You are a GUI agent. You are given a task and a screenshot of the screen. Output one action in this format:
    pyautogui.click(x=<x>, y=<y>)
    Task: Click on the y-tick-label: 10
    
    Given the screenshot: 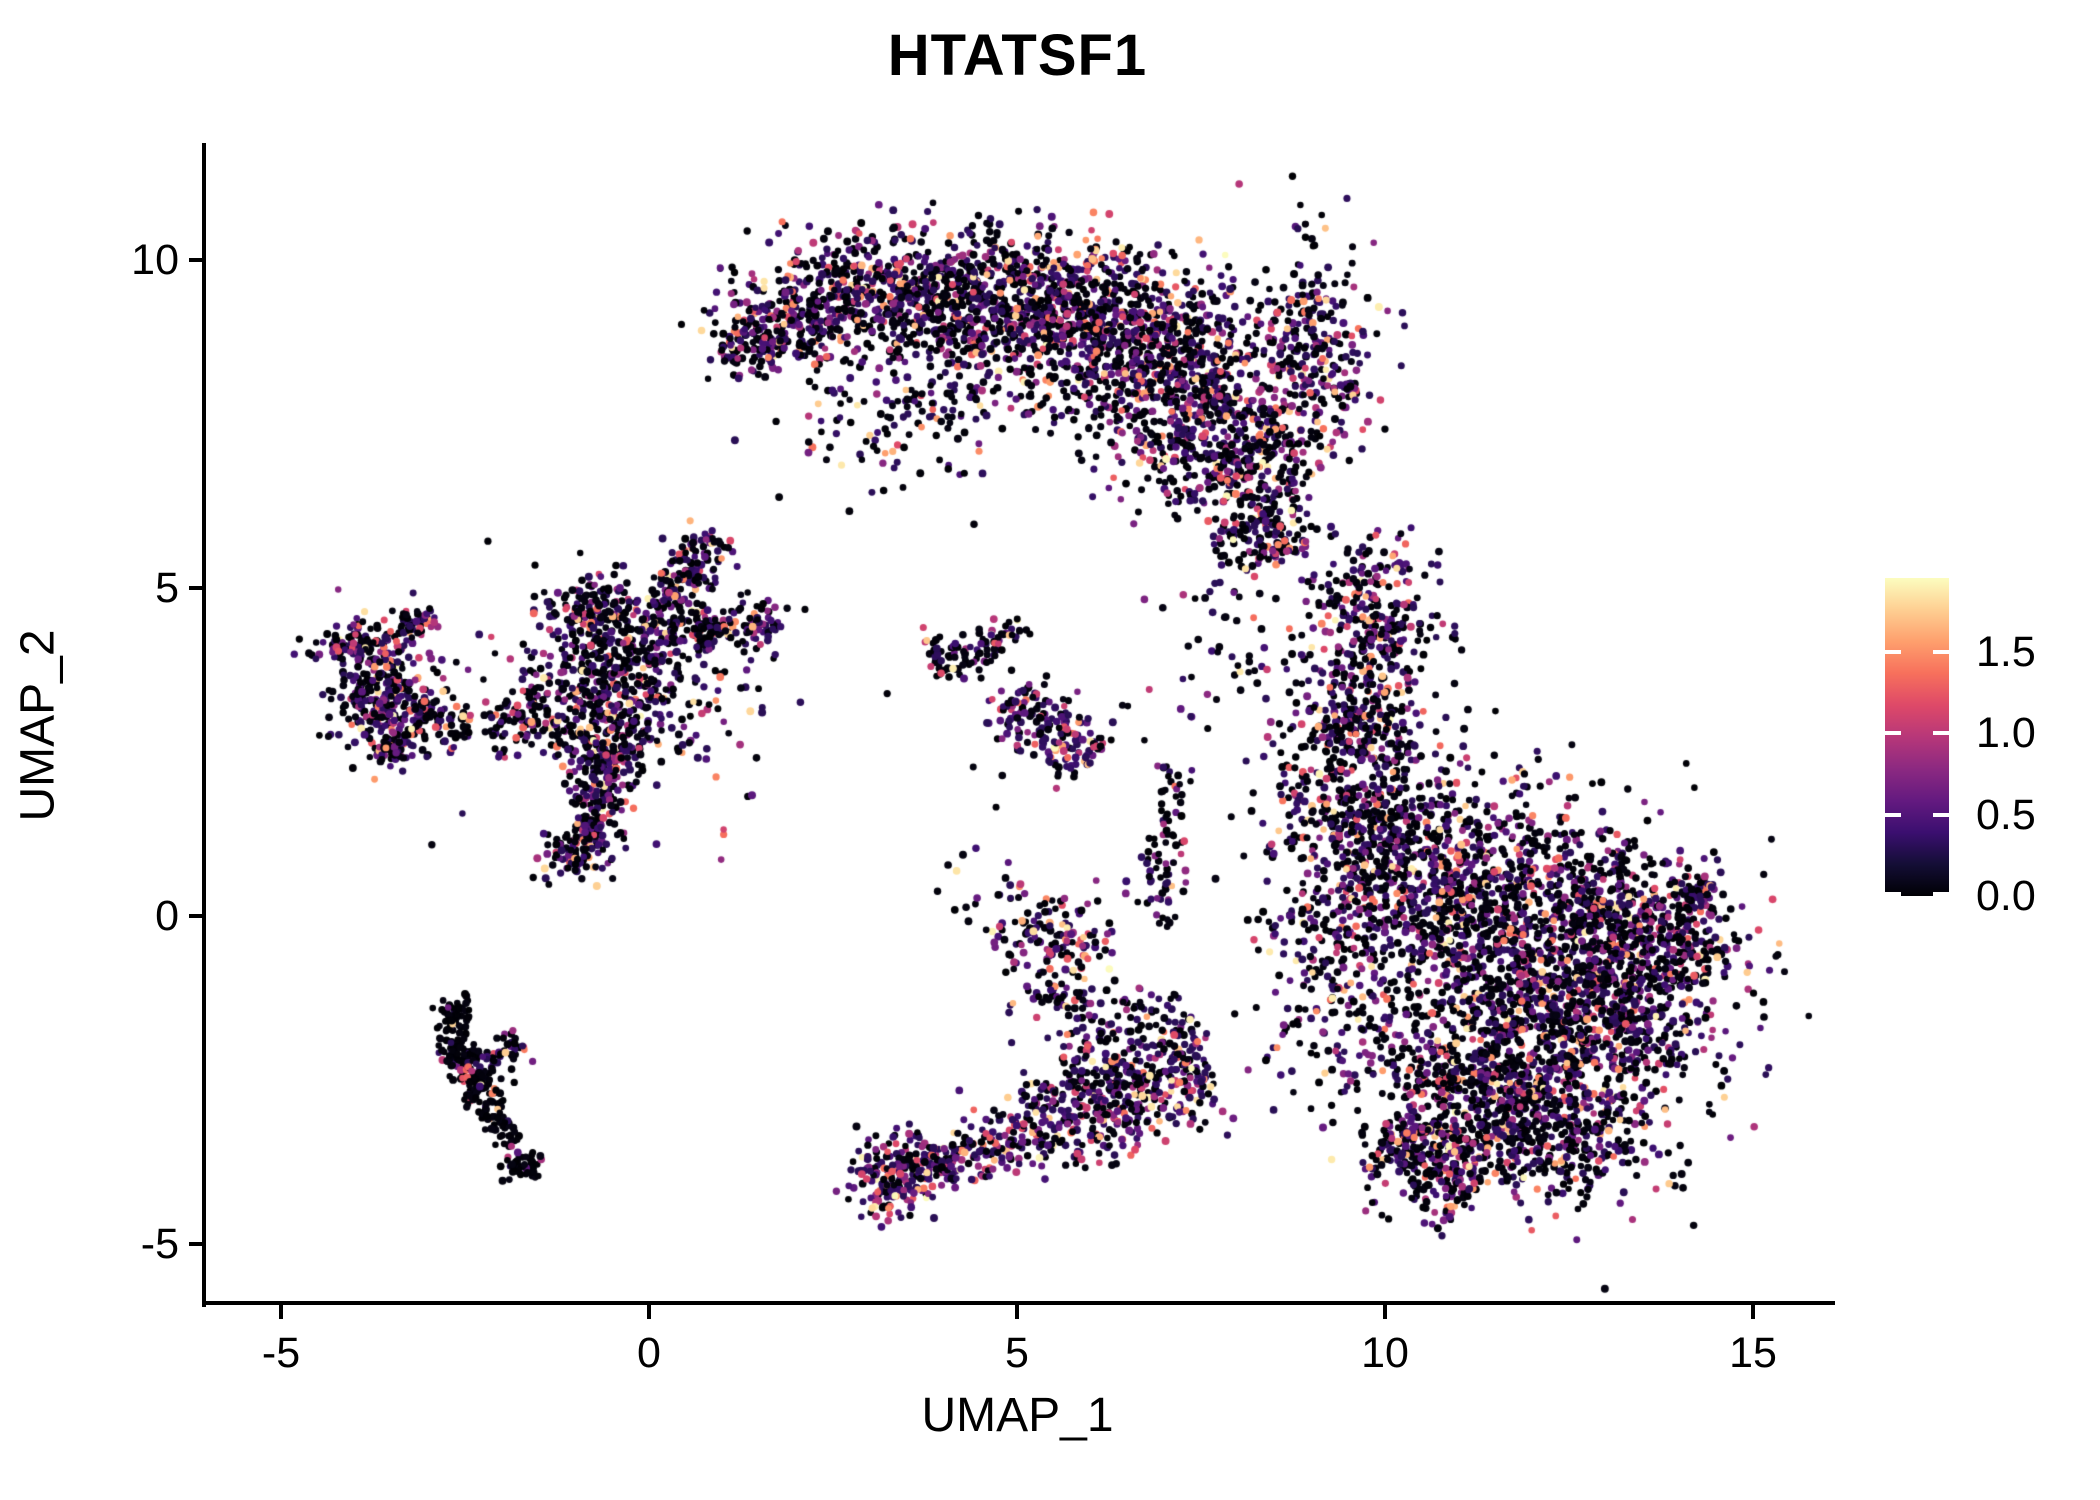 What is the action you would take?
    pyautogui.click(x=155, y=260)
    